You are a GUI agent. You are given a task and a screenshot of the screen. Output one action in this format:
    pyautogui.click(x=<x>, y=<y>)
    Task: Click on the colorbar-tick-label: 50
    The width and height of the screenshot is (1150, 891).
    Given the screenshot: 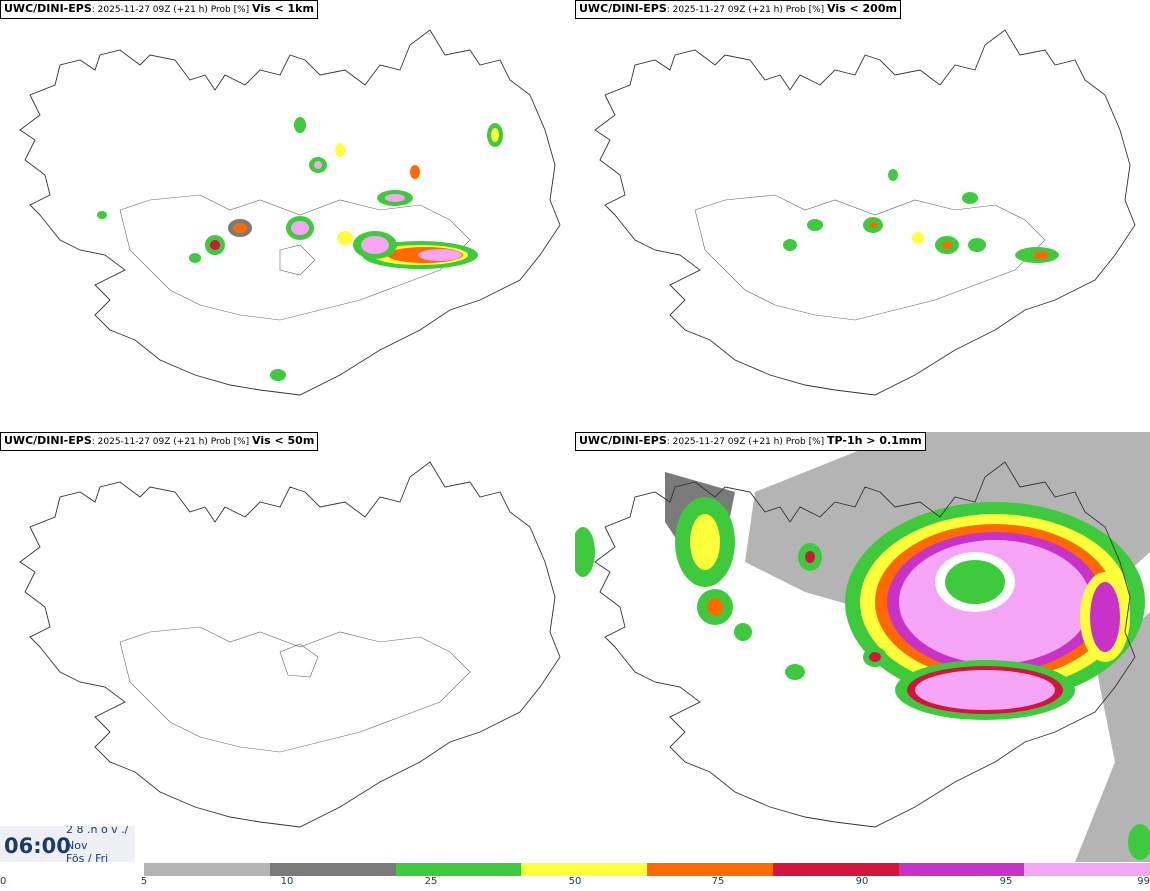 What is the action you would take?
    pyautogui.click(x=575, y=881)
    